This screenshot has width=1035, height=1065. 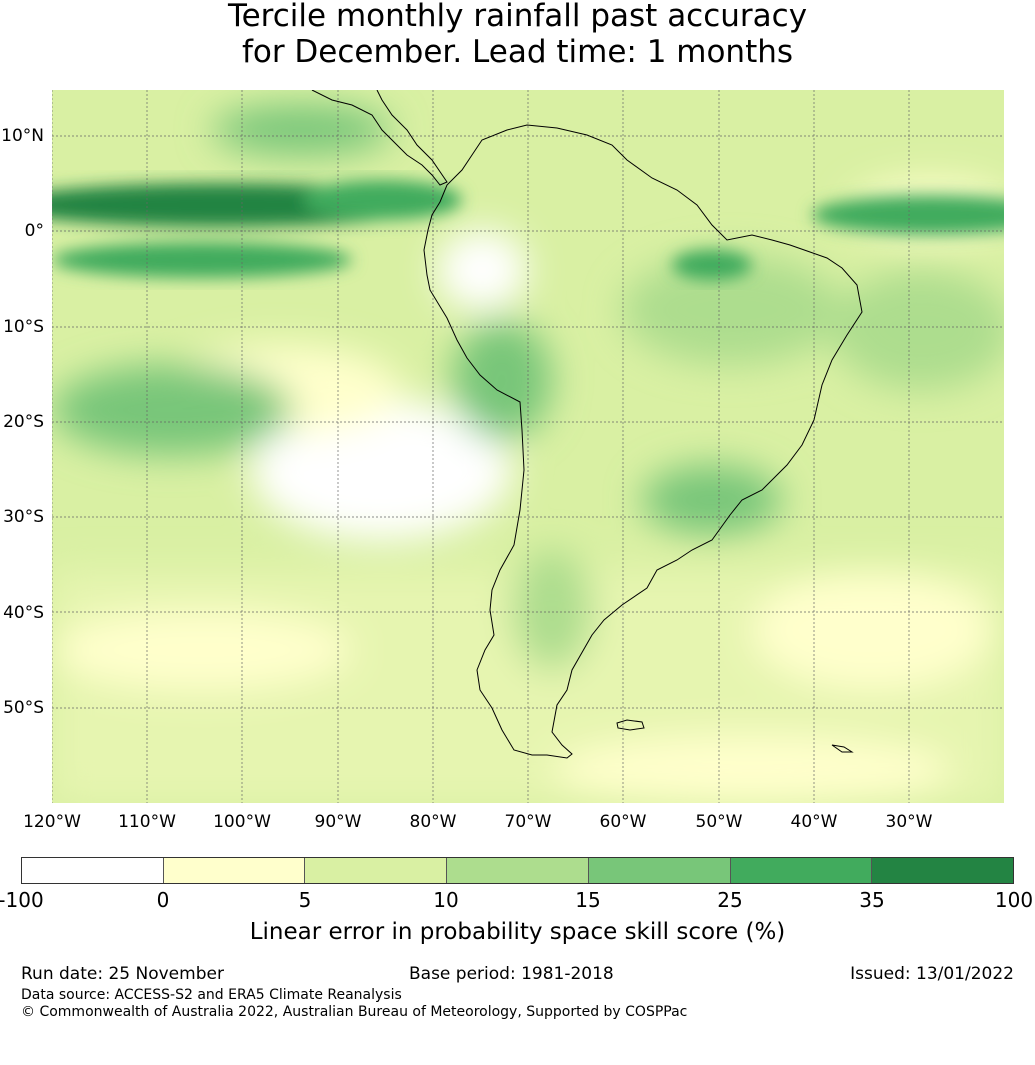 What do you see at coordinates (511, 974) in the screenshot?
I see `base-period: Base period: 1981-2018` at bounding box center [511, 974].